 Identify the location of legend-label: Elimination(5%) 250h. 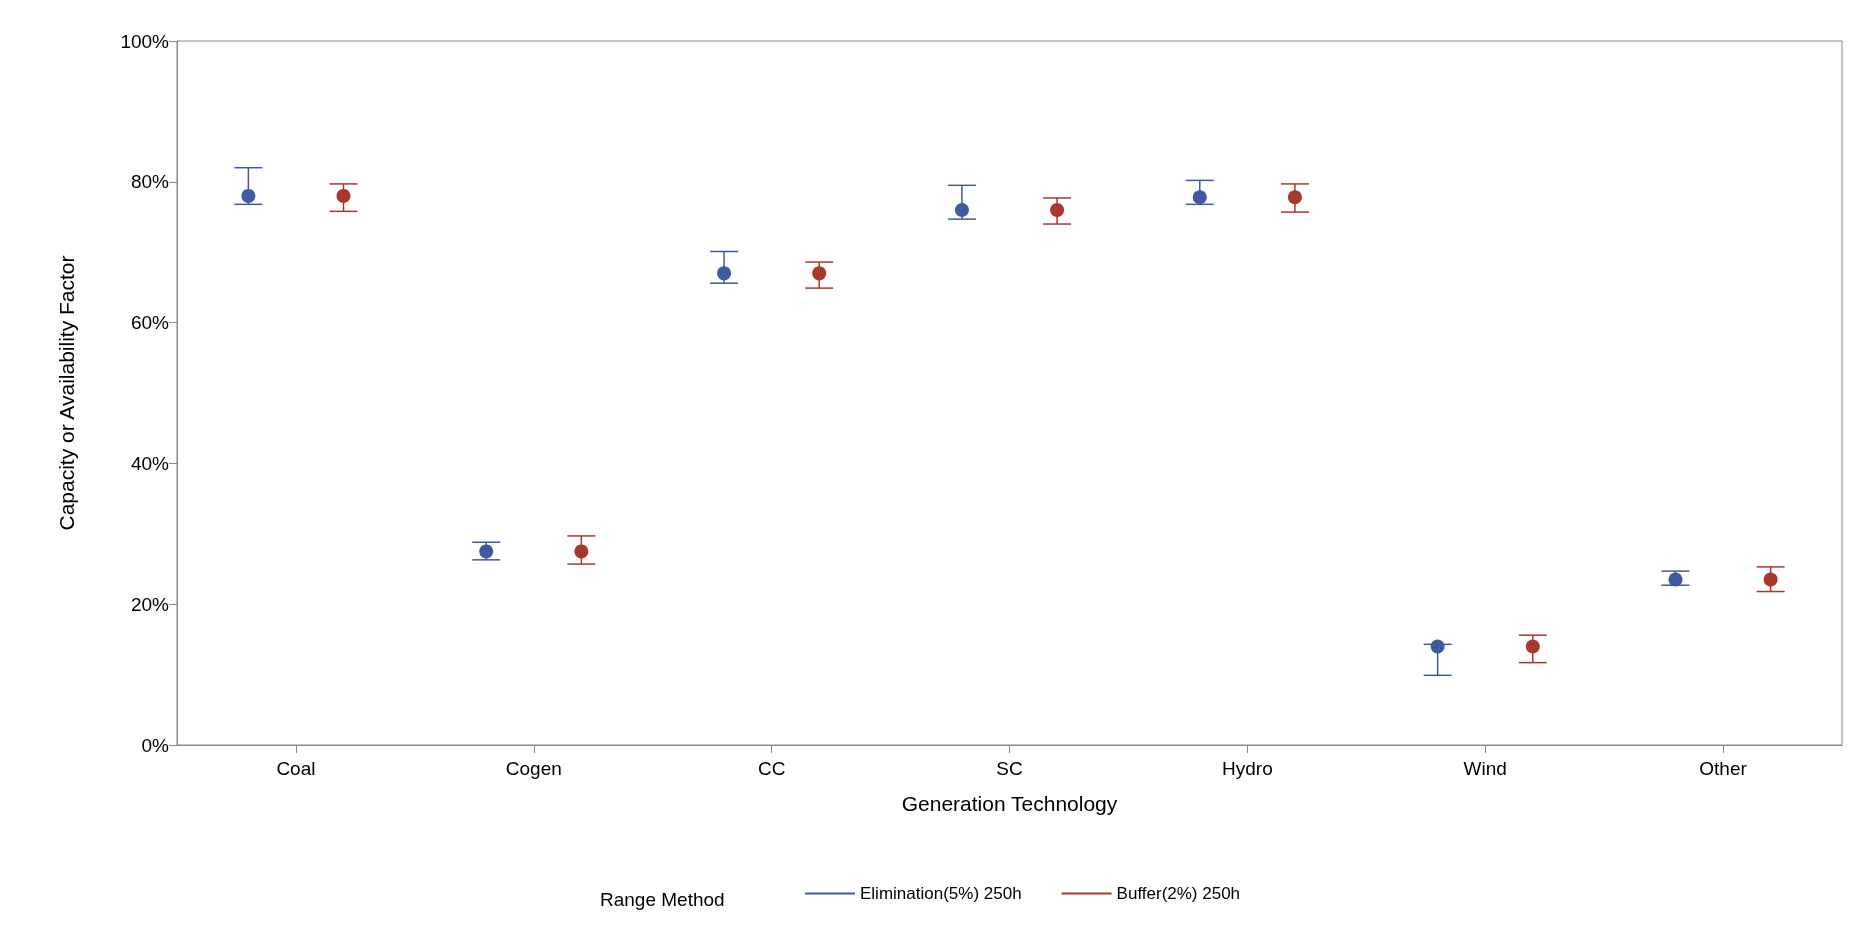
(941, 893).